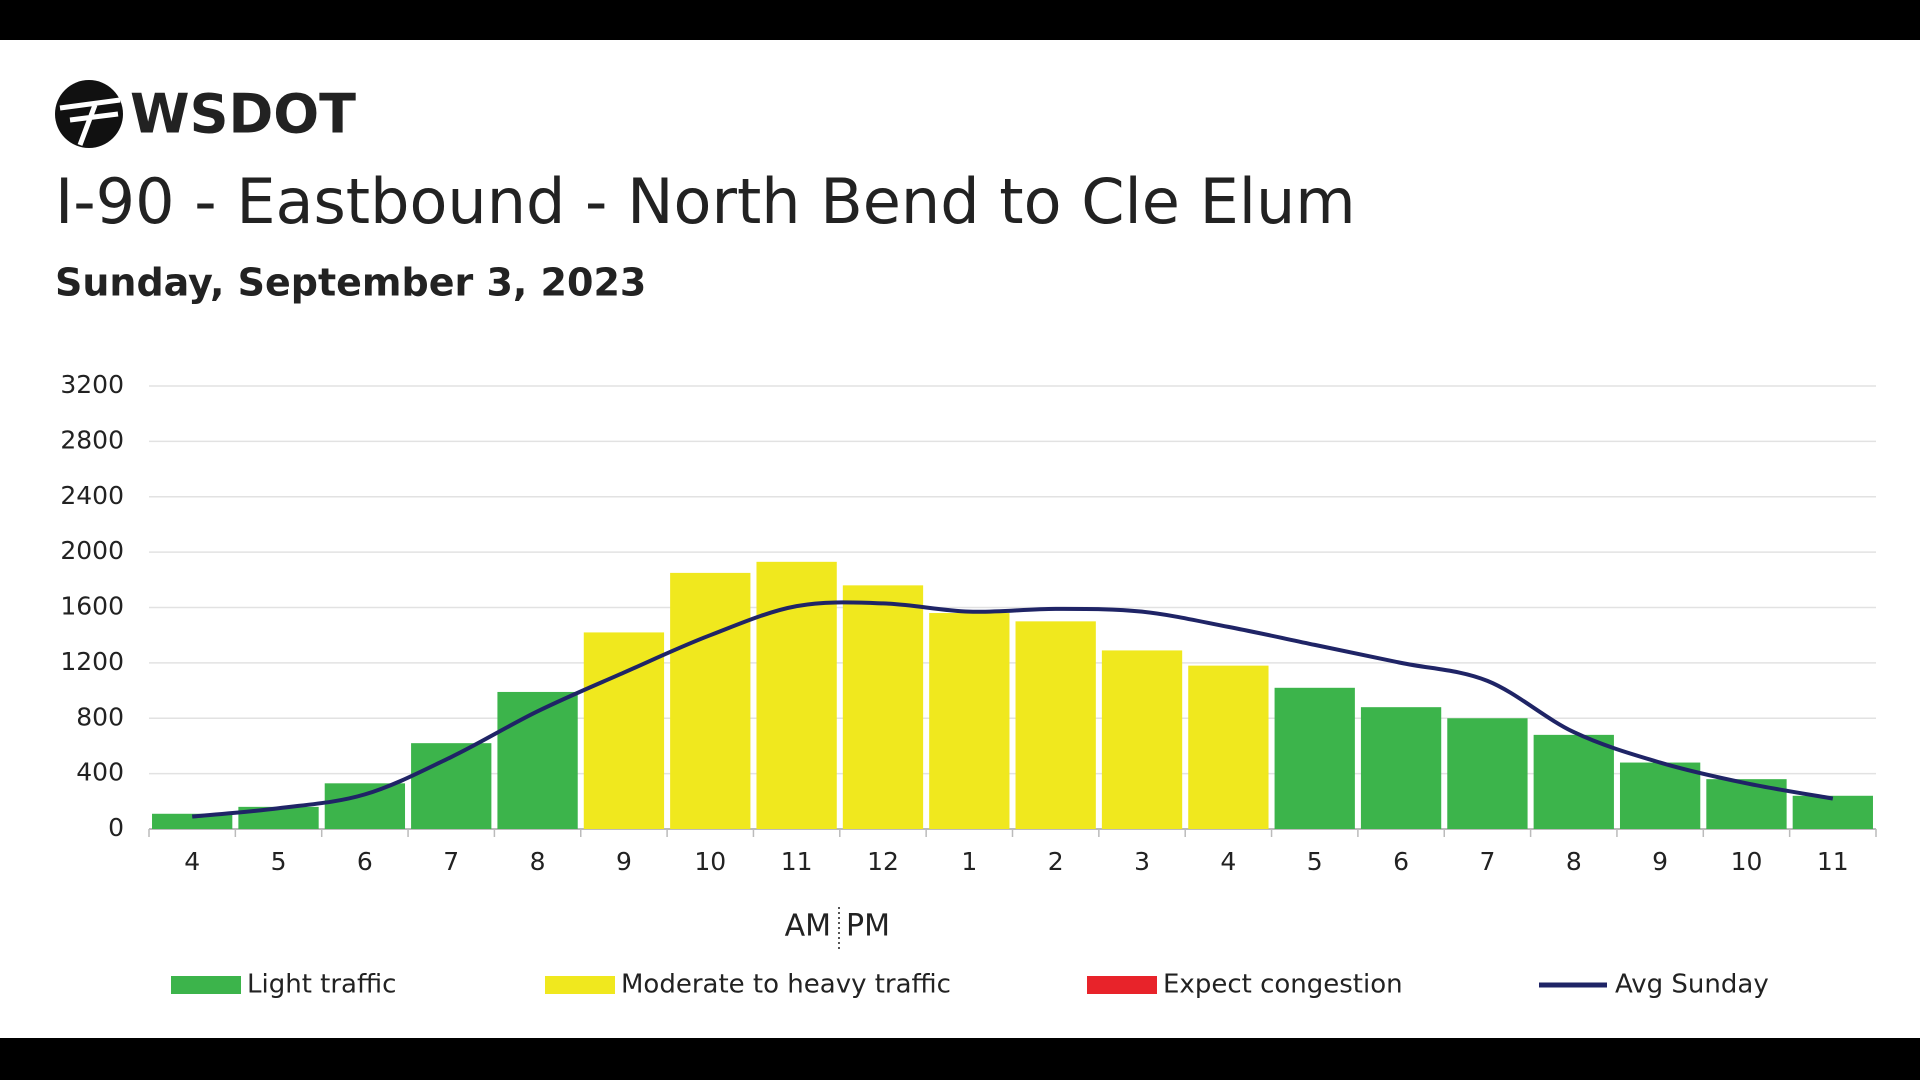 Image resolution: width=1920 pixels, height=1080 pixels. I want to click on legend-label: Moderate to heavy traffic, so click(786, 985).